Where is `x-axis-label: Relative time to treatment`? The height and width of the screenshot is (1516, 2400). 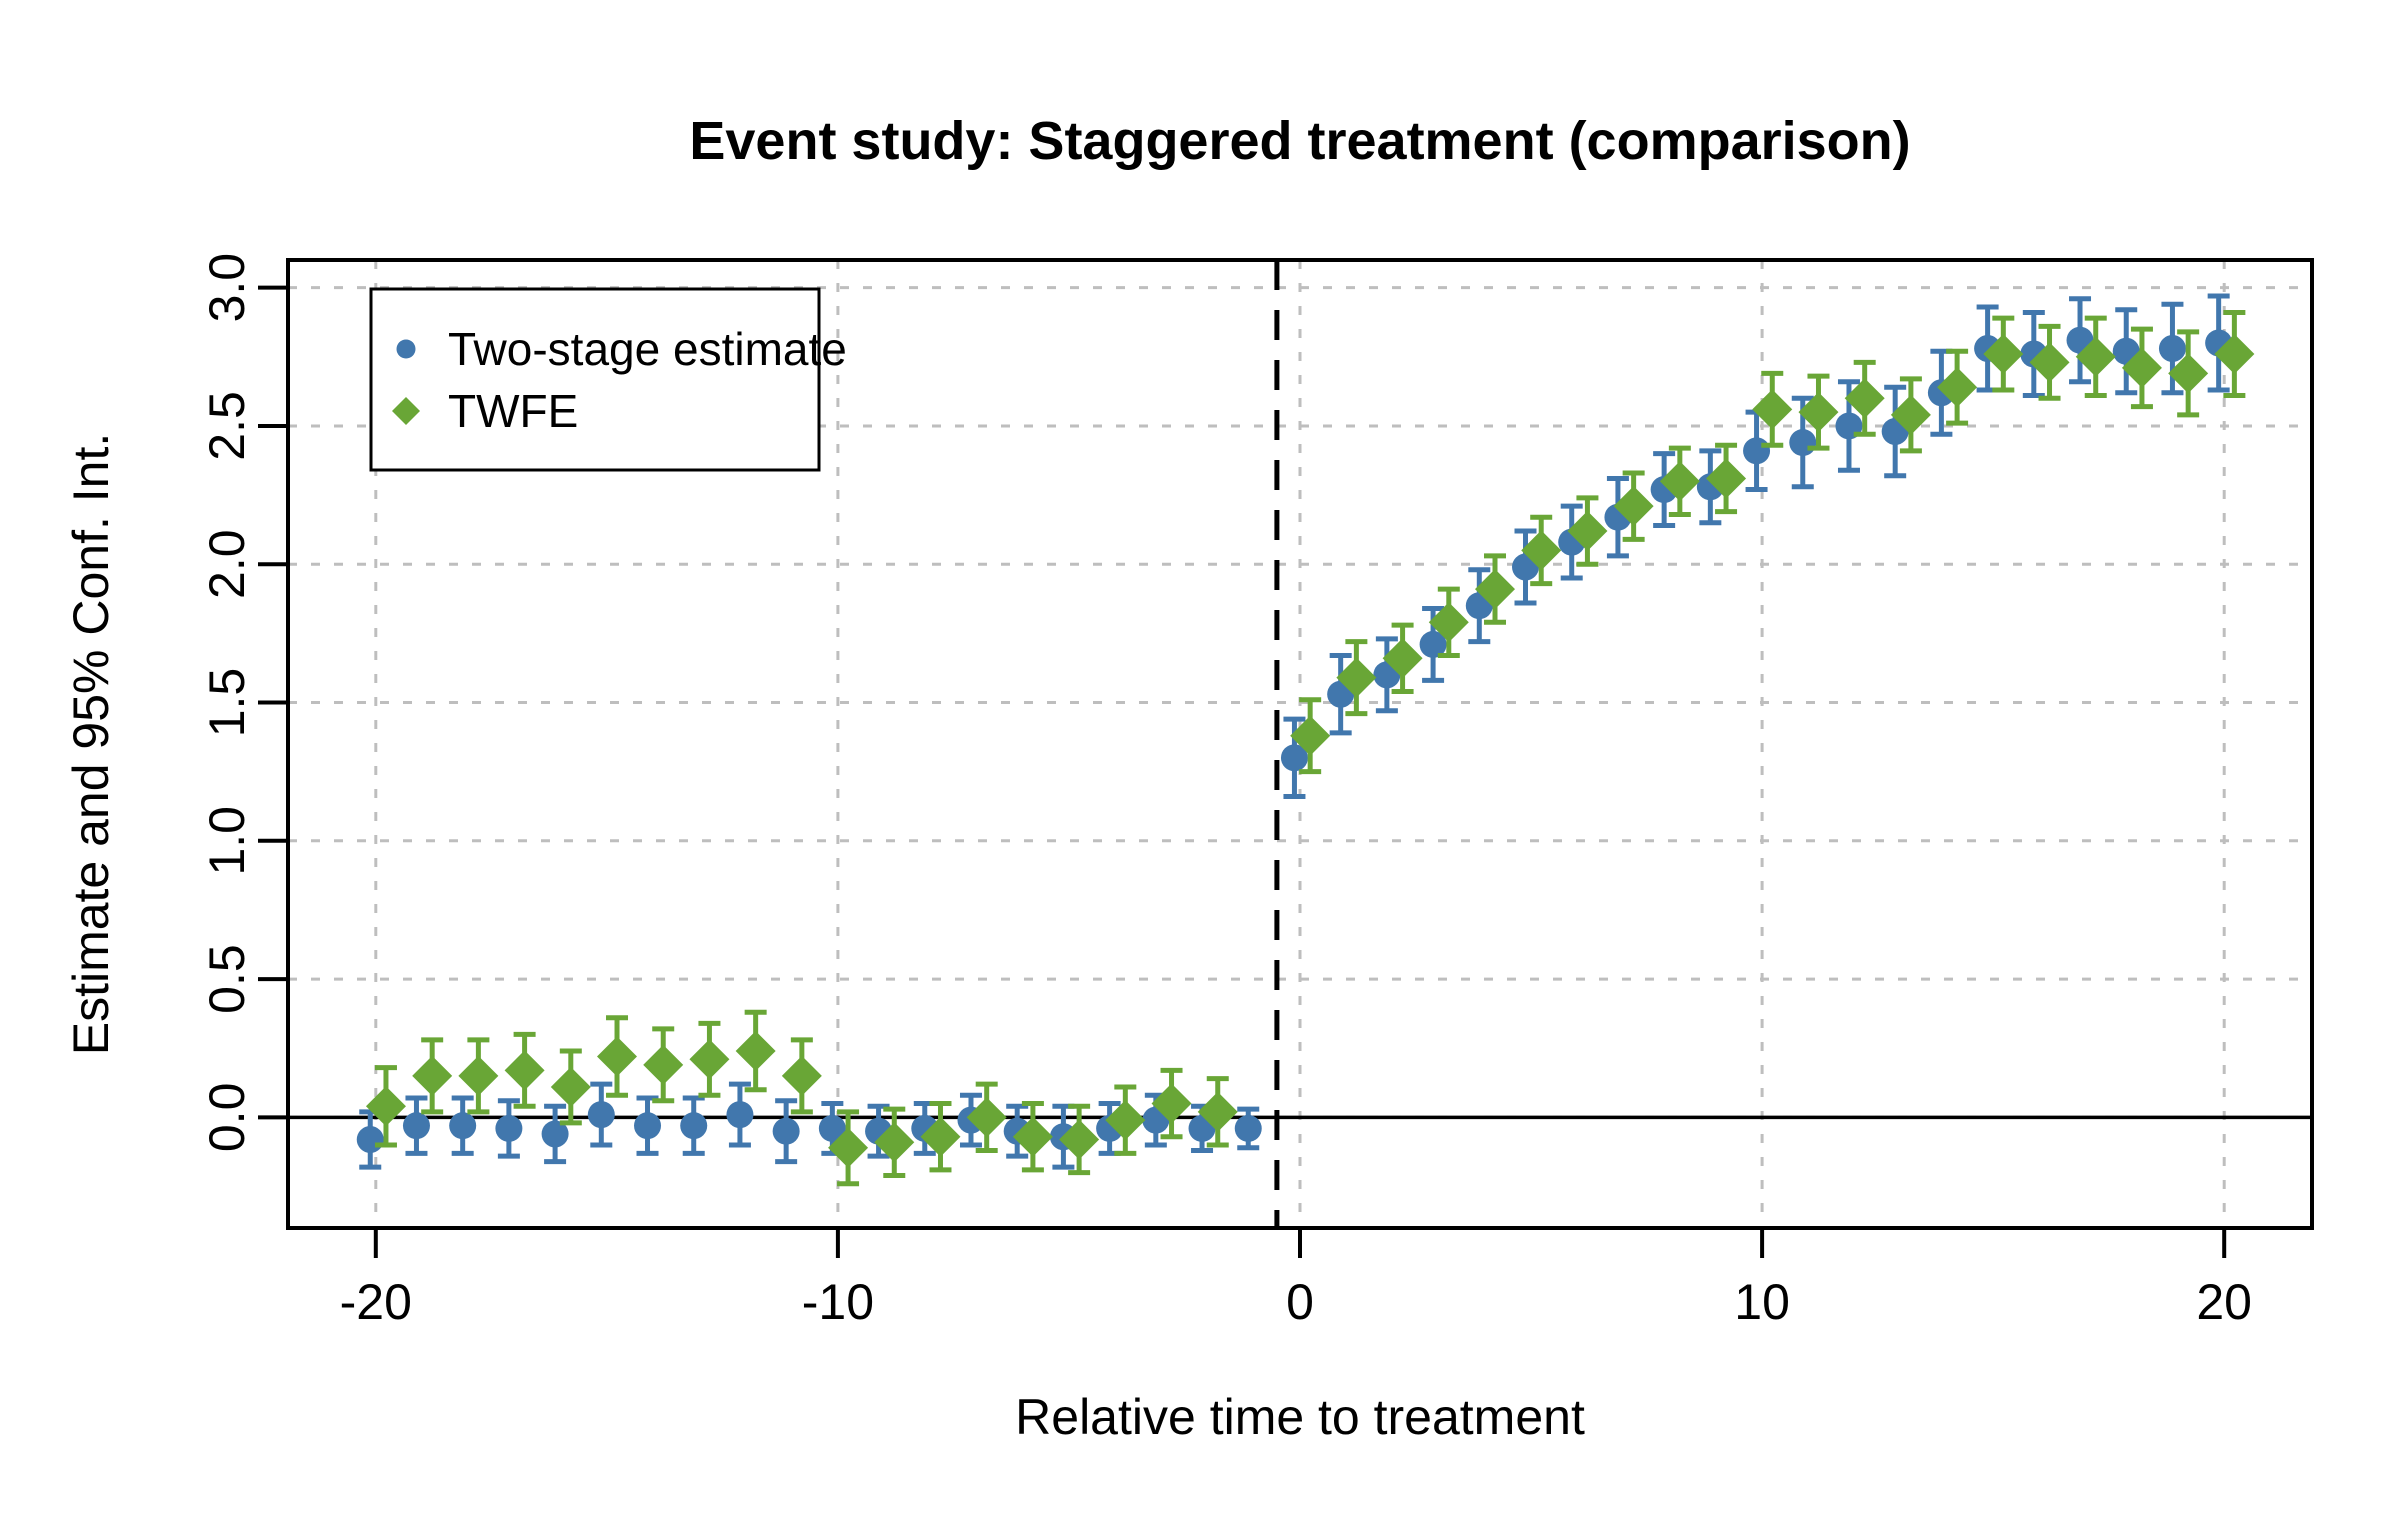
x-axis-label: Relative time to treatment is located at coordinates (1300, 1417).